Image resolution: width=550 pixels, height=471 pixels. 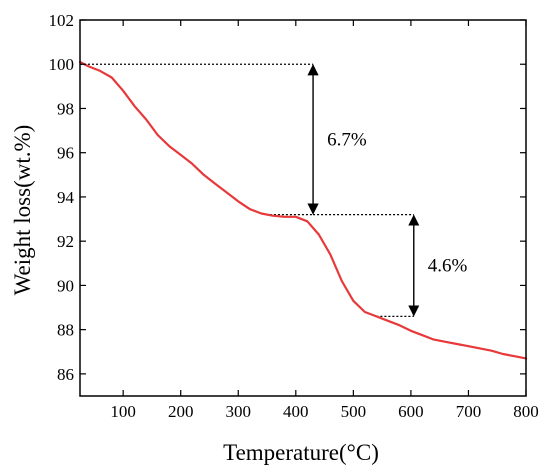 I want to click on y-tick-label: 100, so click(x=62, y=64).